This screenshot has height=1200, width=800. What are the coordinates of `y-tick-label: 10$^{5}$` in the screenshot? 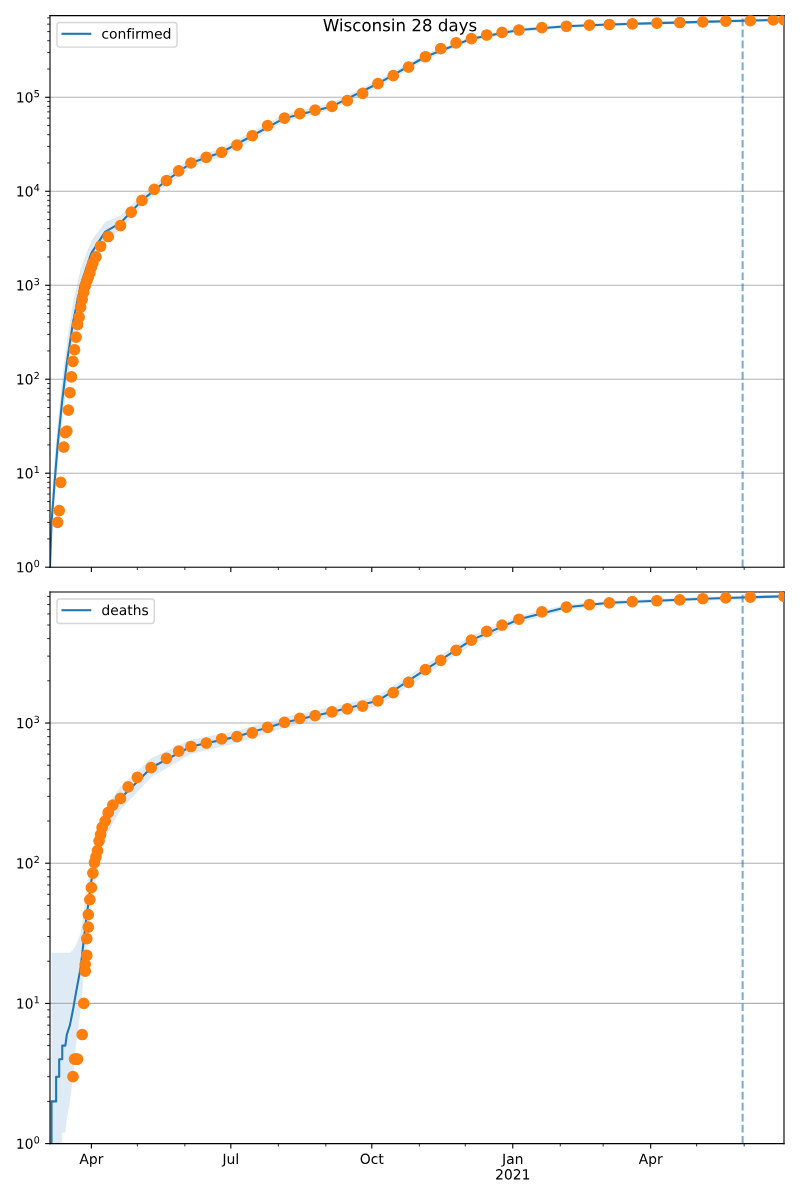 It's located at (28, 96).